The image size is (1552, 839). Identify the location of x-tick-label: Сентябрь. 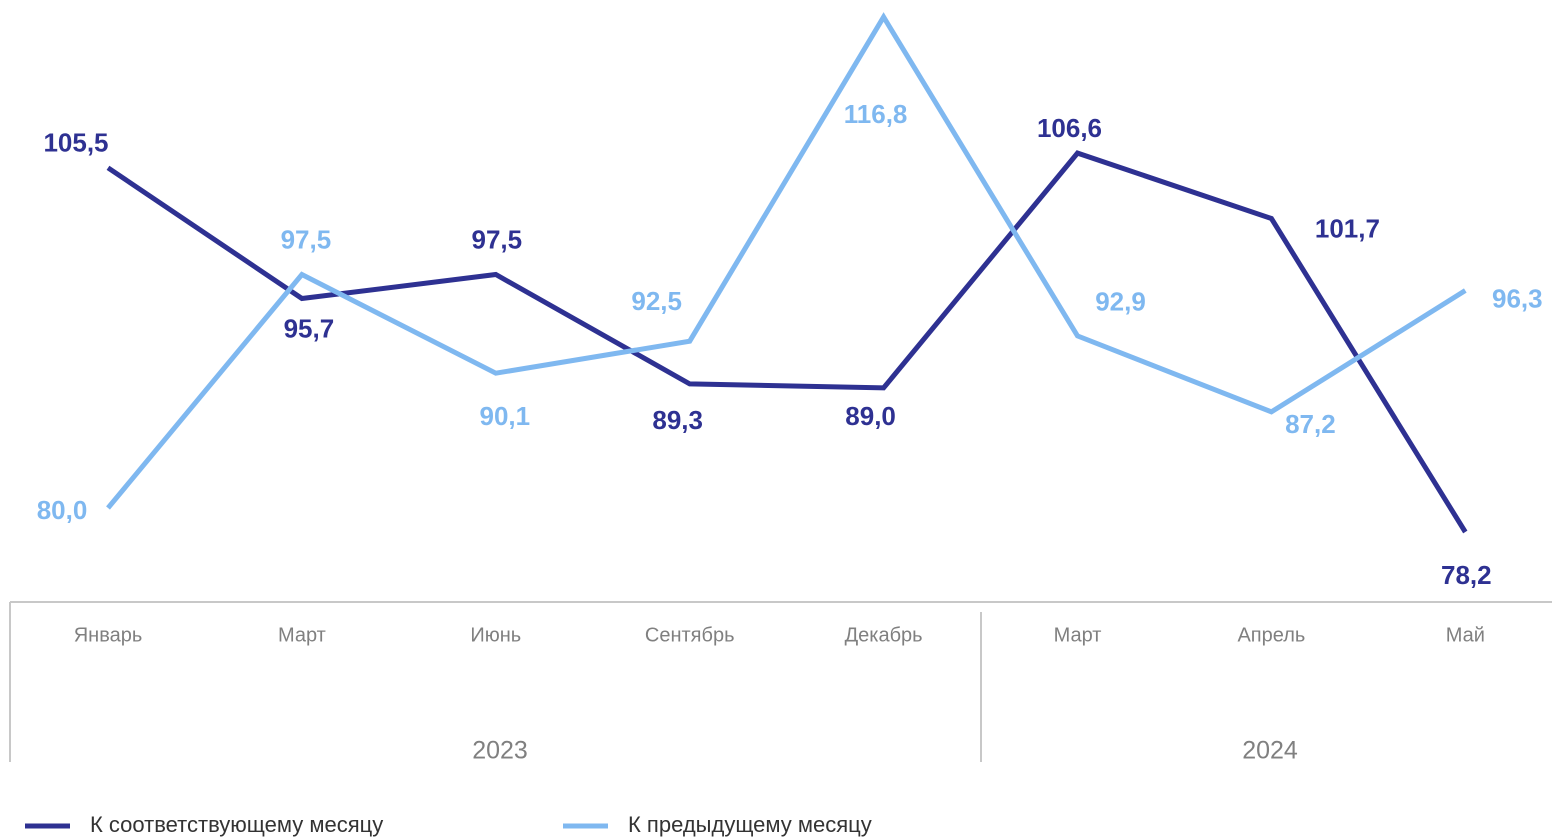
(690, 635).